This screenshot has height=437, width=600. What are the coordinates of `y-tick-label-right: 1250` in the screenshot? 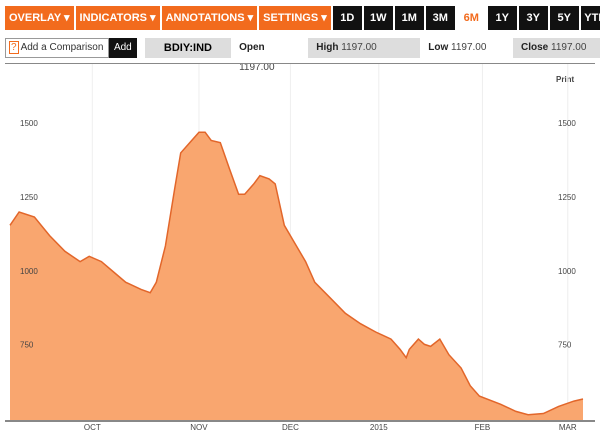 It's located at (567, 197).